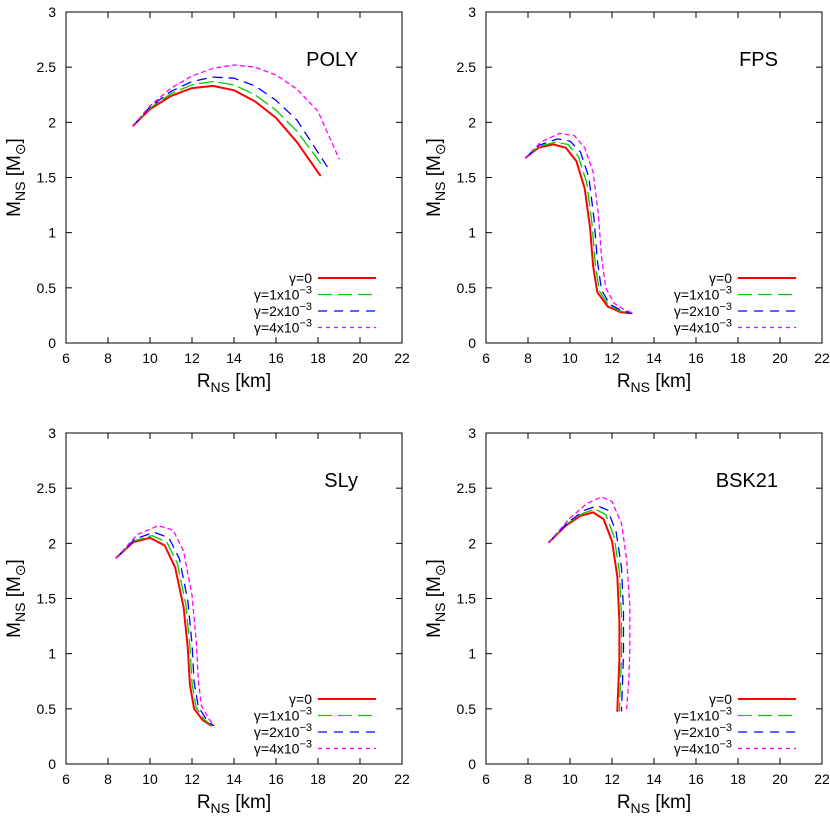 The height and width of the screenshot is (818, 830). I want to click on y-axis-label-unit-open: [M, so click(14, 589).